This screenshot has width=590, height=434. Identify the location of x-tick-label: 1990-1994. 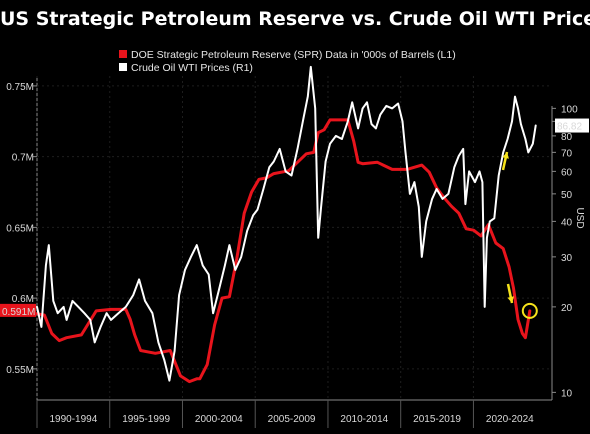
(73, 419).